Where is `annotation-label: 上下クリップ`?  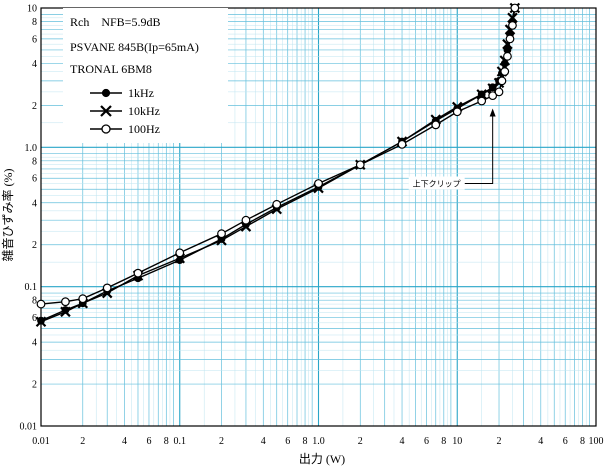
annotation-label: 上下クリップ is located at coordinates (437, 184).